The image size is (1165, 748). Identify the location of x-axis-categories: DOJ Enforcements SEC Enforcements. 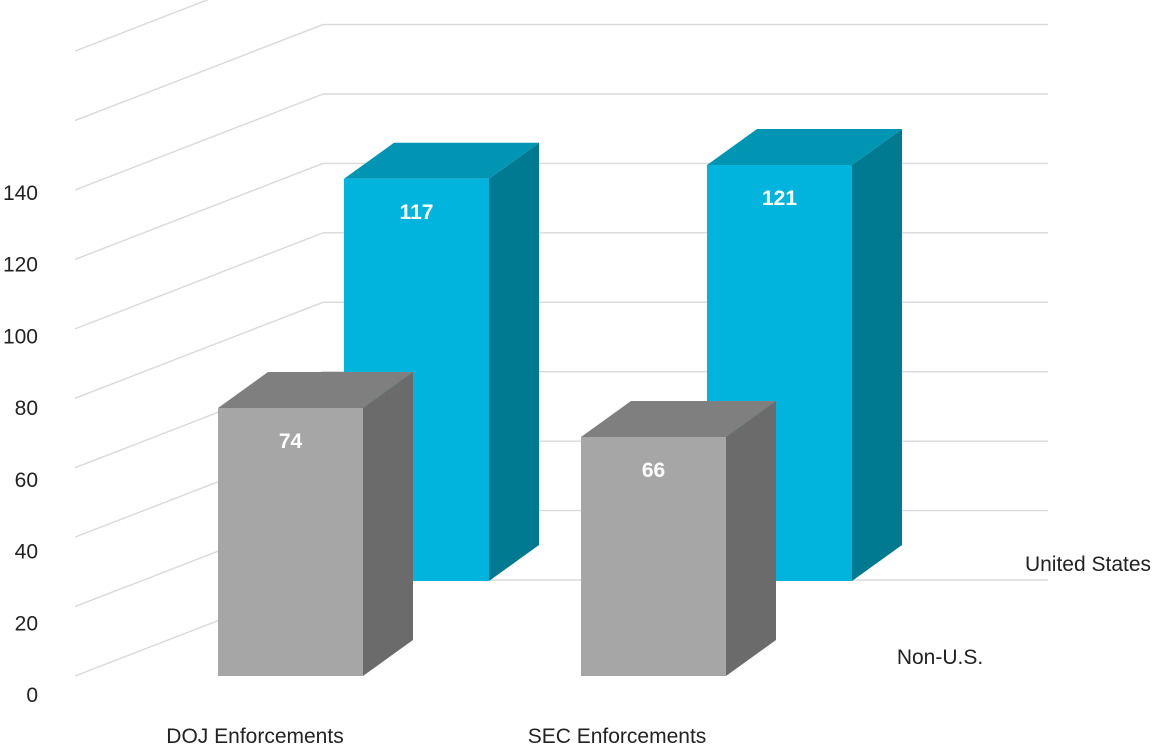
(436, 736).